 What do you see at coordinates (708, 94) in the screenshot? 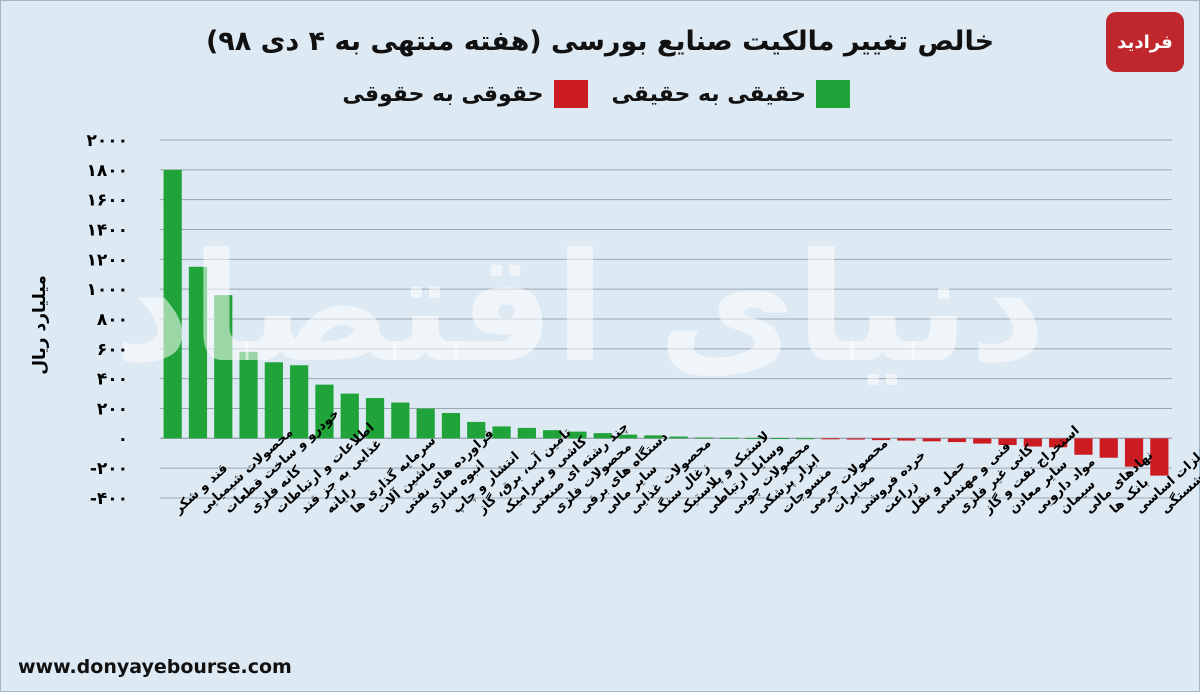
I see `legend-label-green: حقیقی به حقیقی` at bounding box center [708, 94].